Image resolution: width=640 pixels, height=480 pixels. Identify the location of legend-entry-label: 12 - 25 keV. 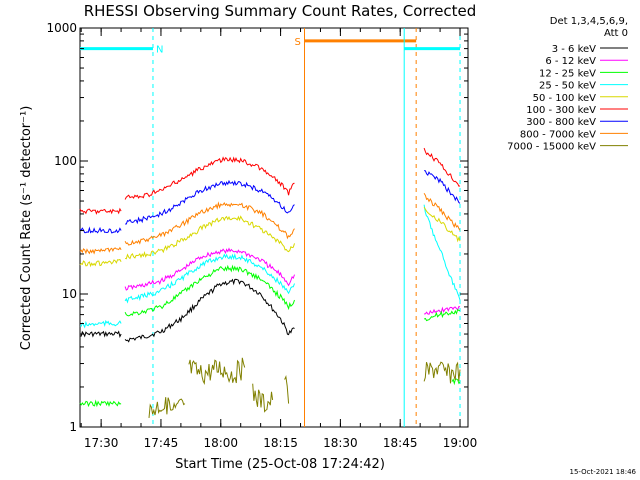
(567, 73).